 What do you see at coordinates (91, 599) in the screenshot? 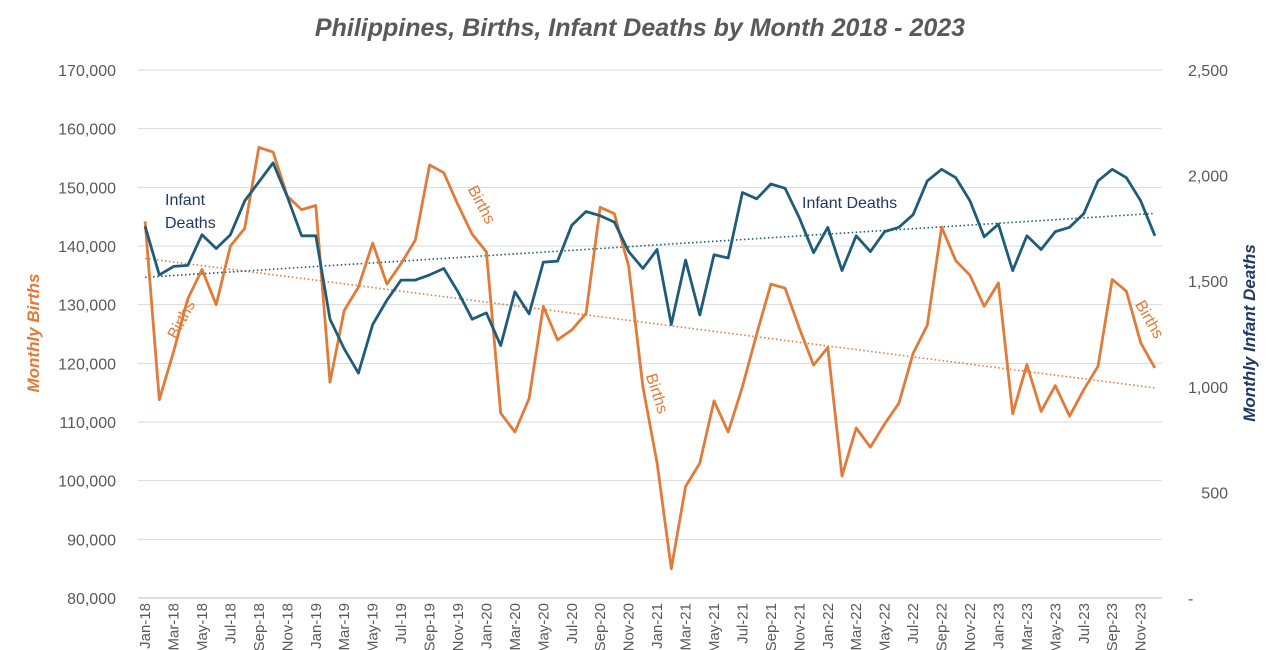
I see `y-tick-label-left: 80,000` at bounding box center [91, 599].